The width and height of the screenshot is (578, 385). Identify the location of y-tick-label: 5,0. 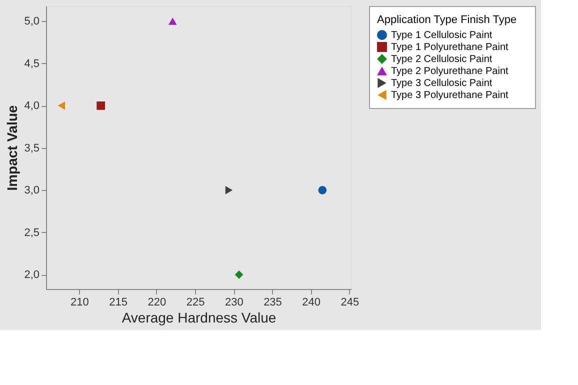
(32, 22).